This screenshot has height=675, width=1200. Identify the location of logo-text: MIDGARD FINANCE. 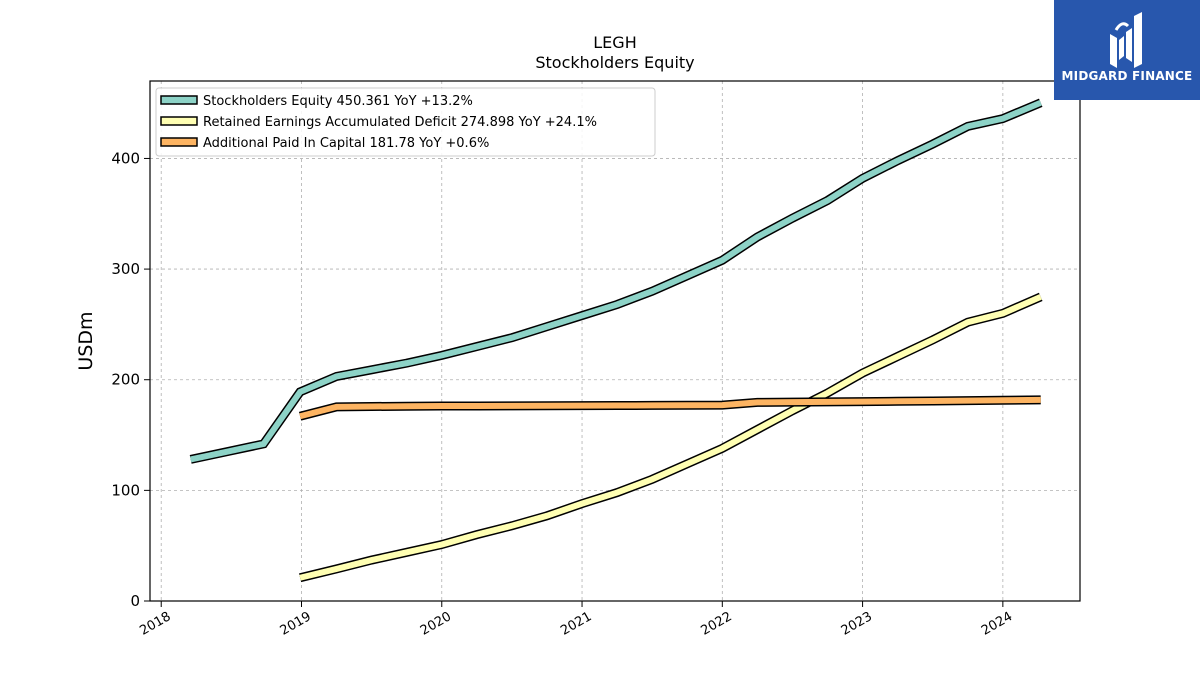
(1127, 76).